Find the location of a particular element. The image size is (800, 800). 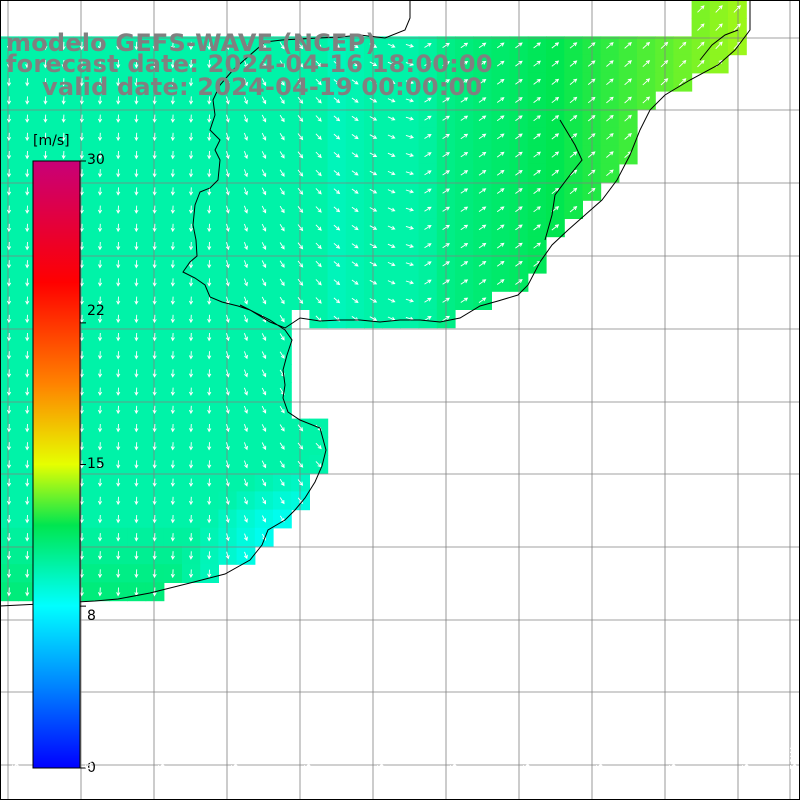

lon-label: 53W is located at coordinates (600, 758).